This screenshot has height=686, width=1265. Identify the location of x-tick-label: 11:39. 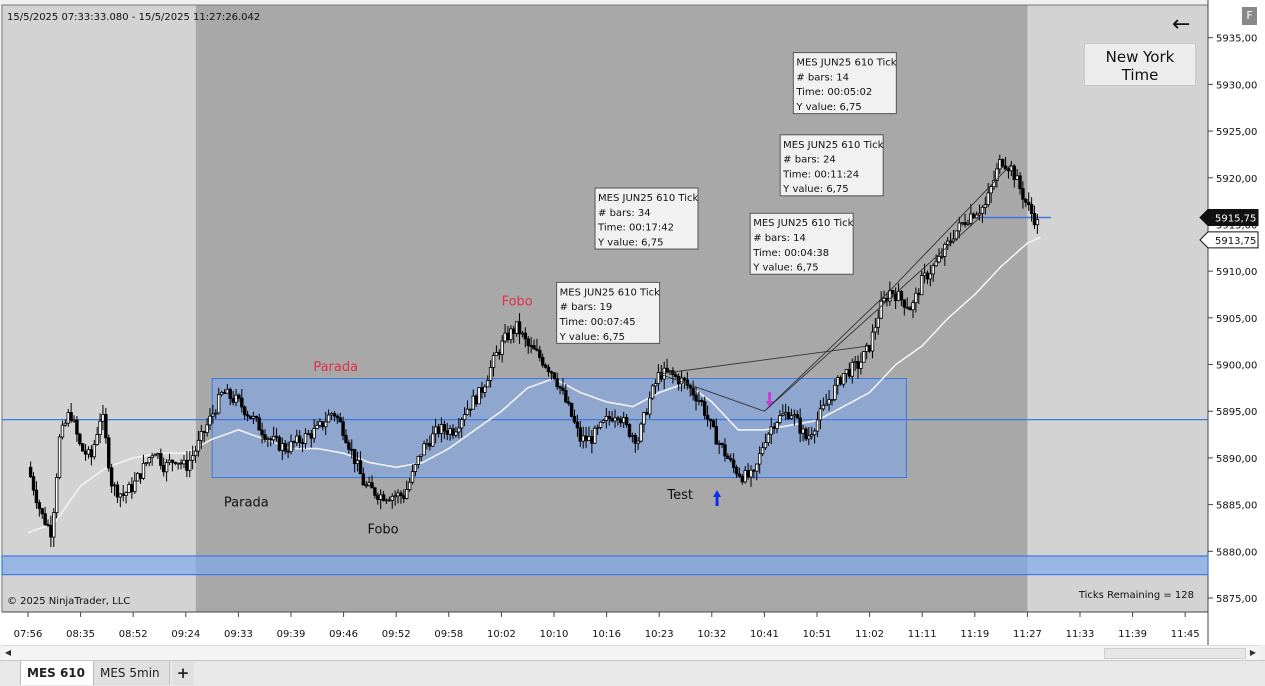
(1132, 634).